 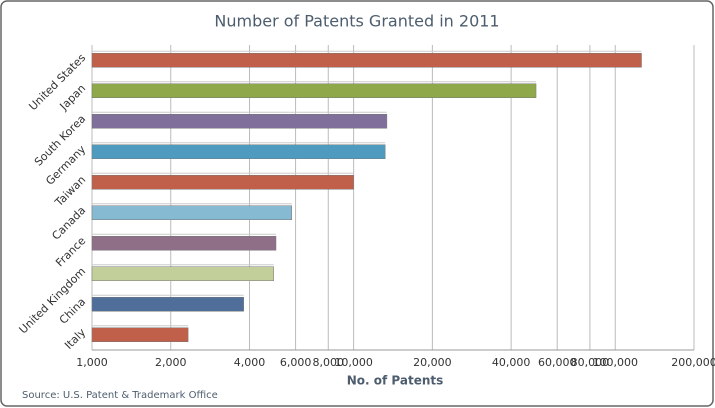 I want to click on chart-title: Number of Patents Granted in 2011, so click(x=356, y=21).